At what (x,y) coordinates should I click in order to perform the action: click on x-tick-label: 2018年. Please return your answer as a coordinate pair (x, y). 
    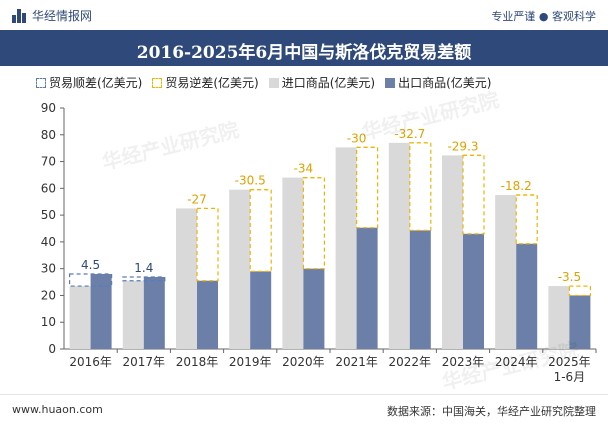
    Looking at the image, I should click on (197, 362).